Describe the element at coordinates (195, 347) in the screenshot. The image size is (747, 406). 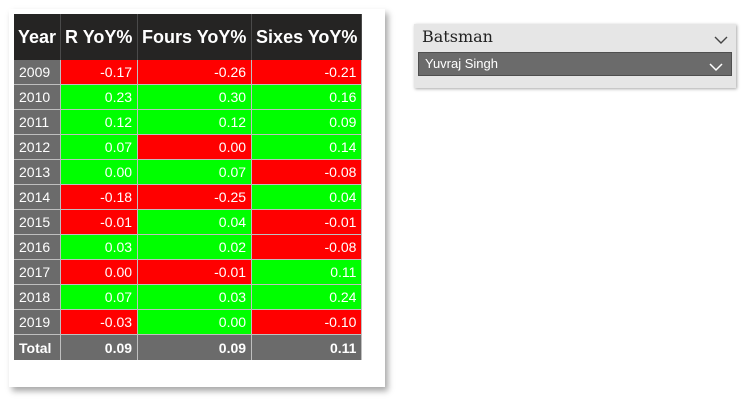
I see `total-fours-yoy: 0.09` at that location.